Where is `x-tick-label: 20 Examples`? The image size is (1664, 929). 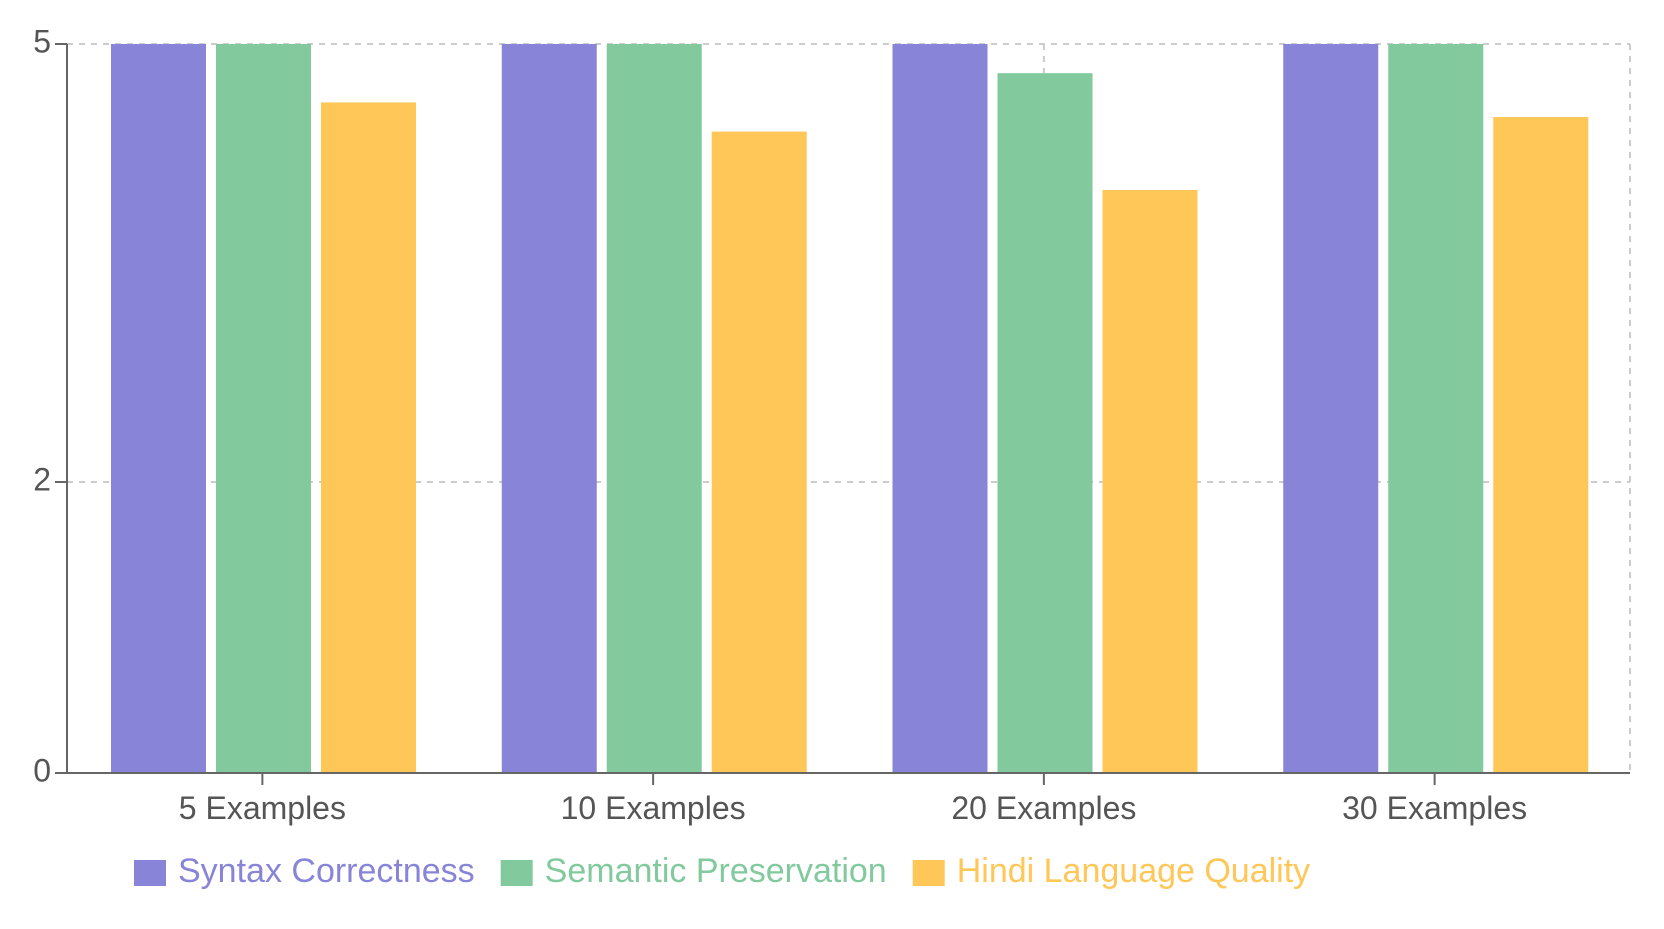 x-tick-label: 20 Examples is located at coordinates (1043, 808).